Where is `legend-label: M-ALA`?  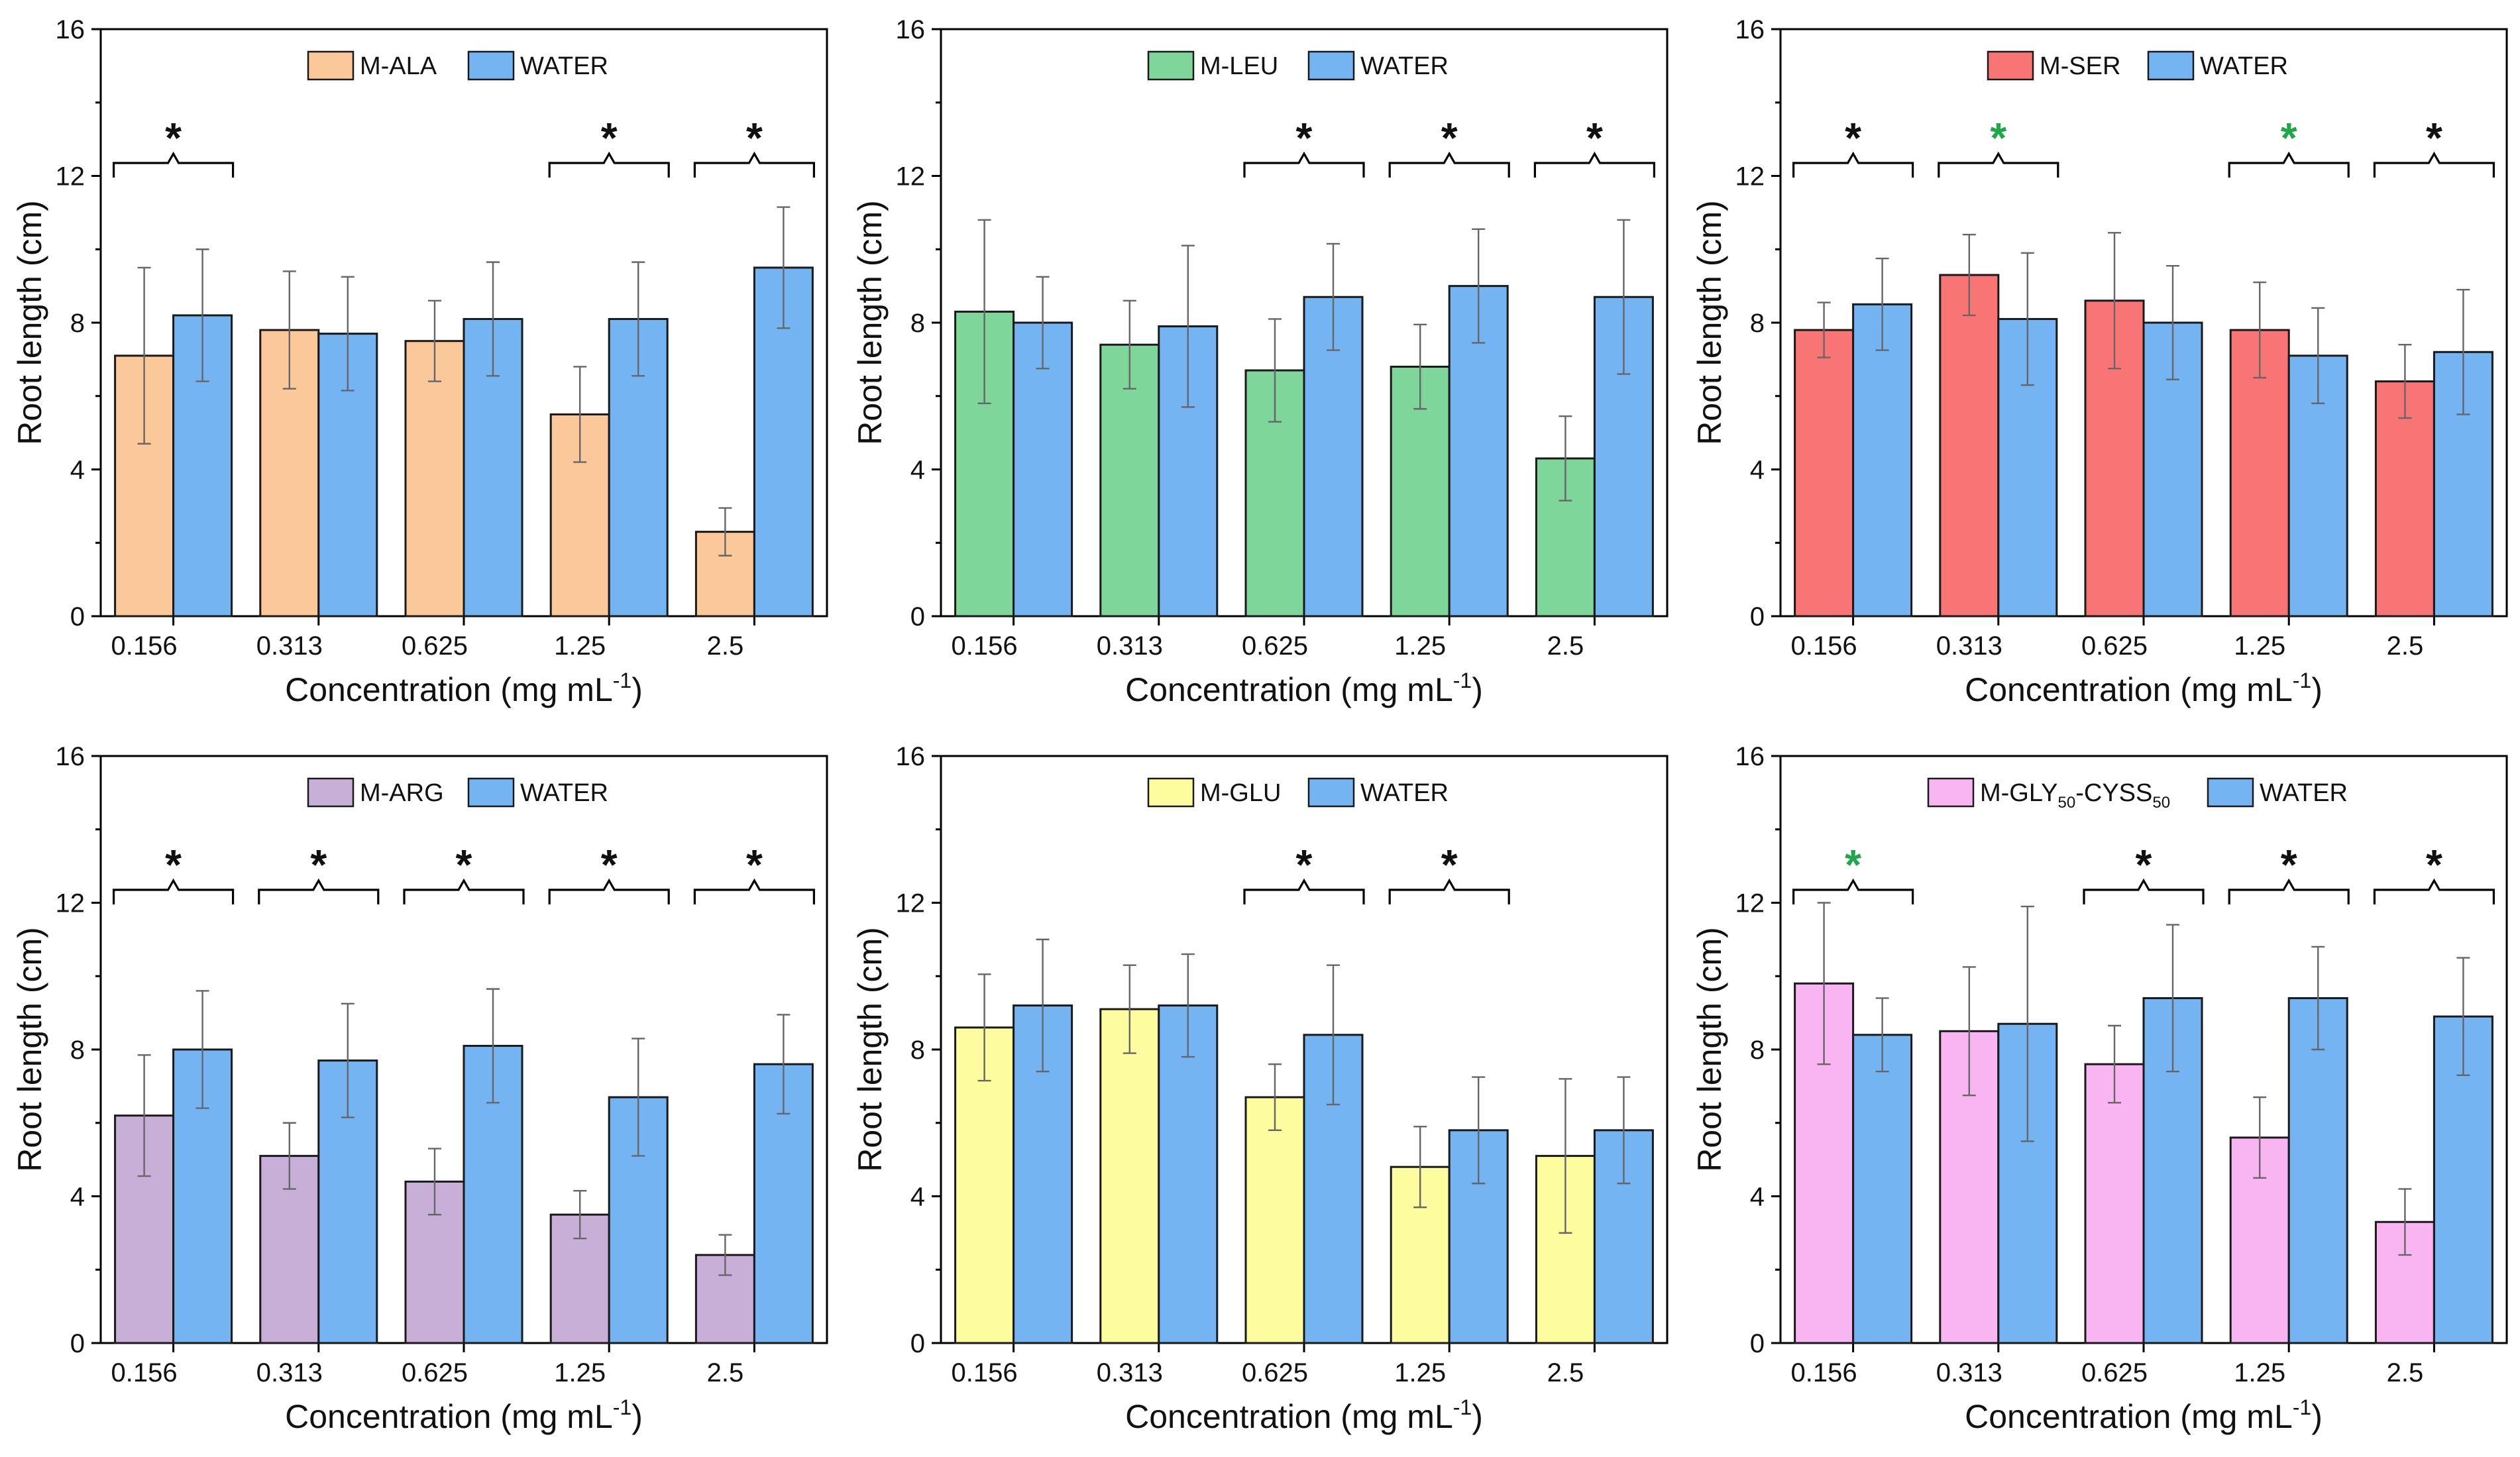
legend-label: M-ALA is located at coordinates (398, 66).